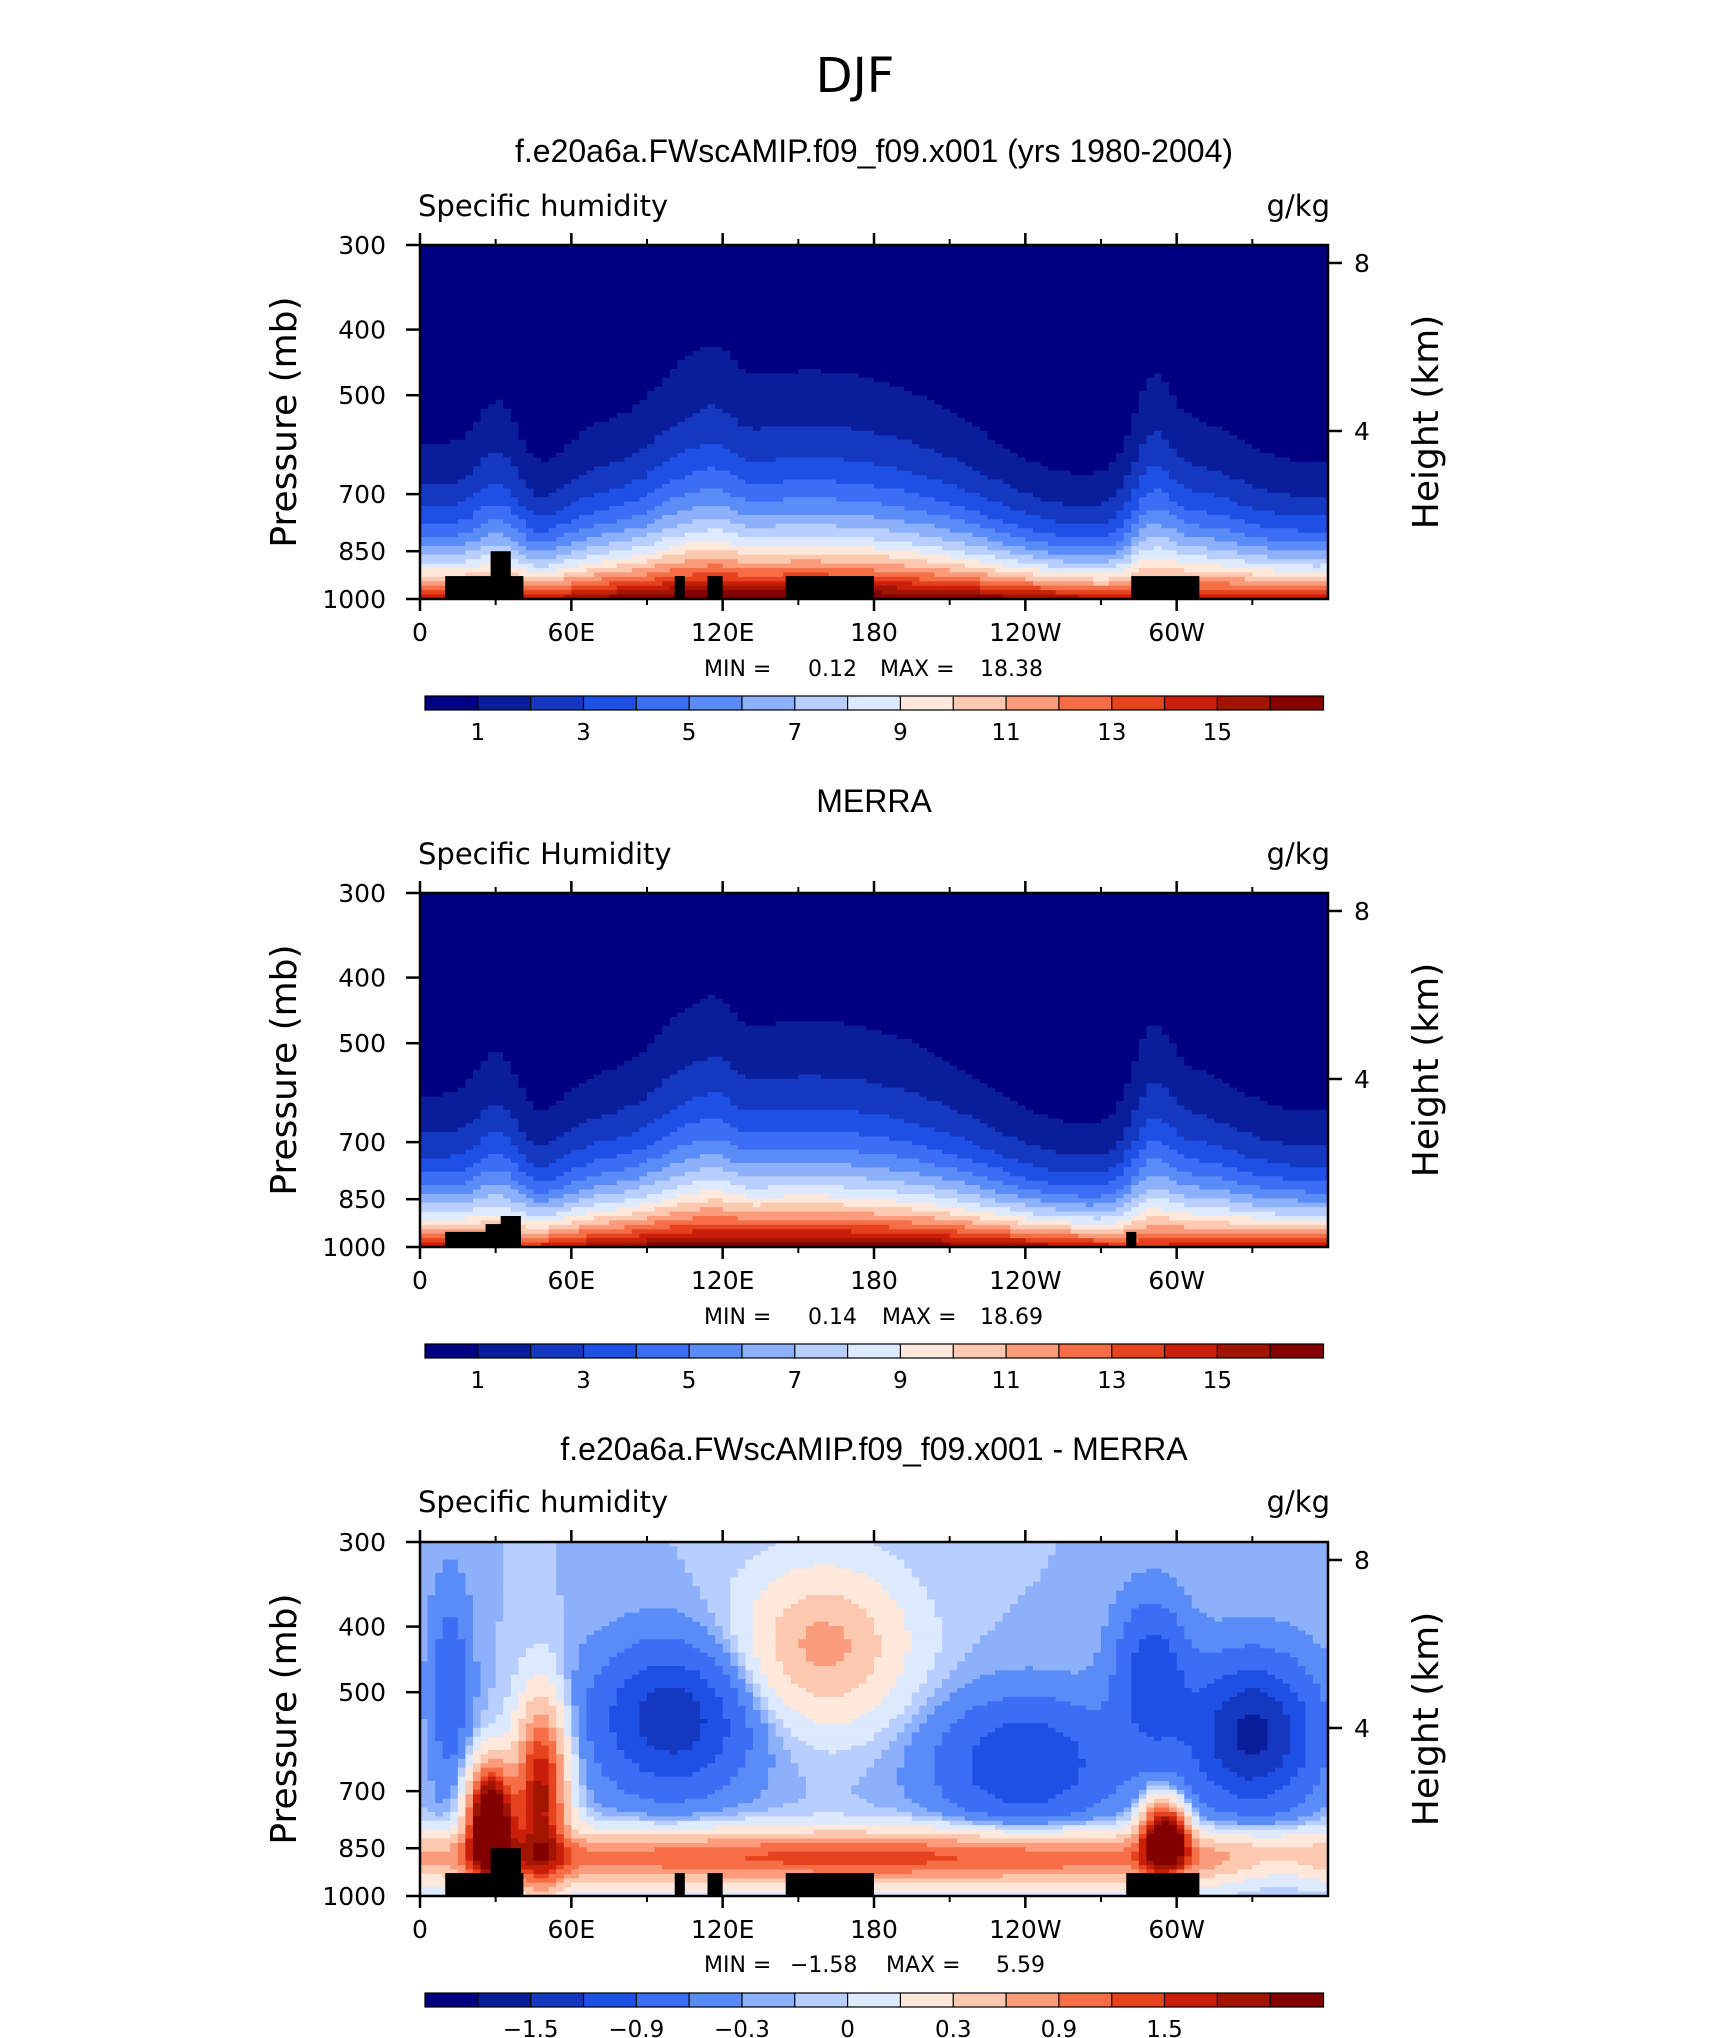 This screenshot has height=2038, width=1710. I want to click on colorbar-box, so click(1138, 703).